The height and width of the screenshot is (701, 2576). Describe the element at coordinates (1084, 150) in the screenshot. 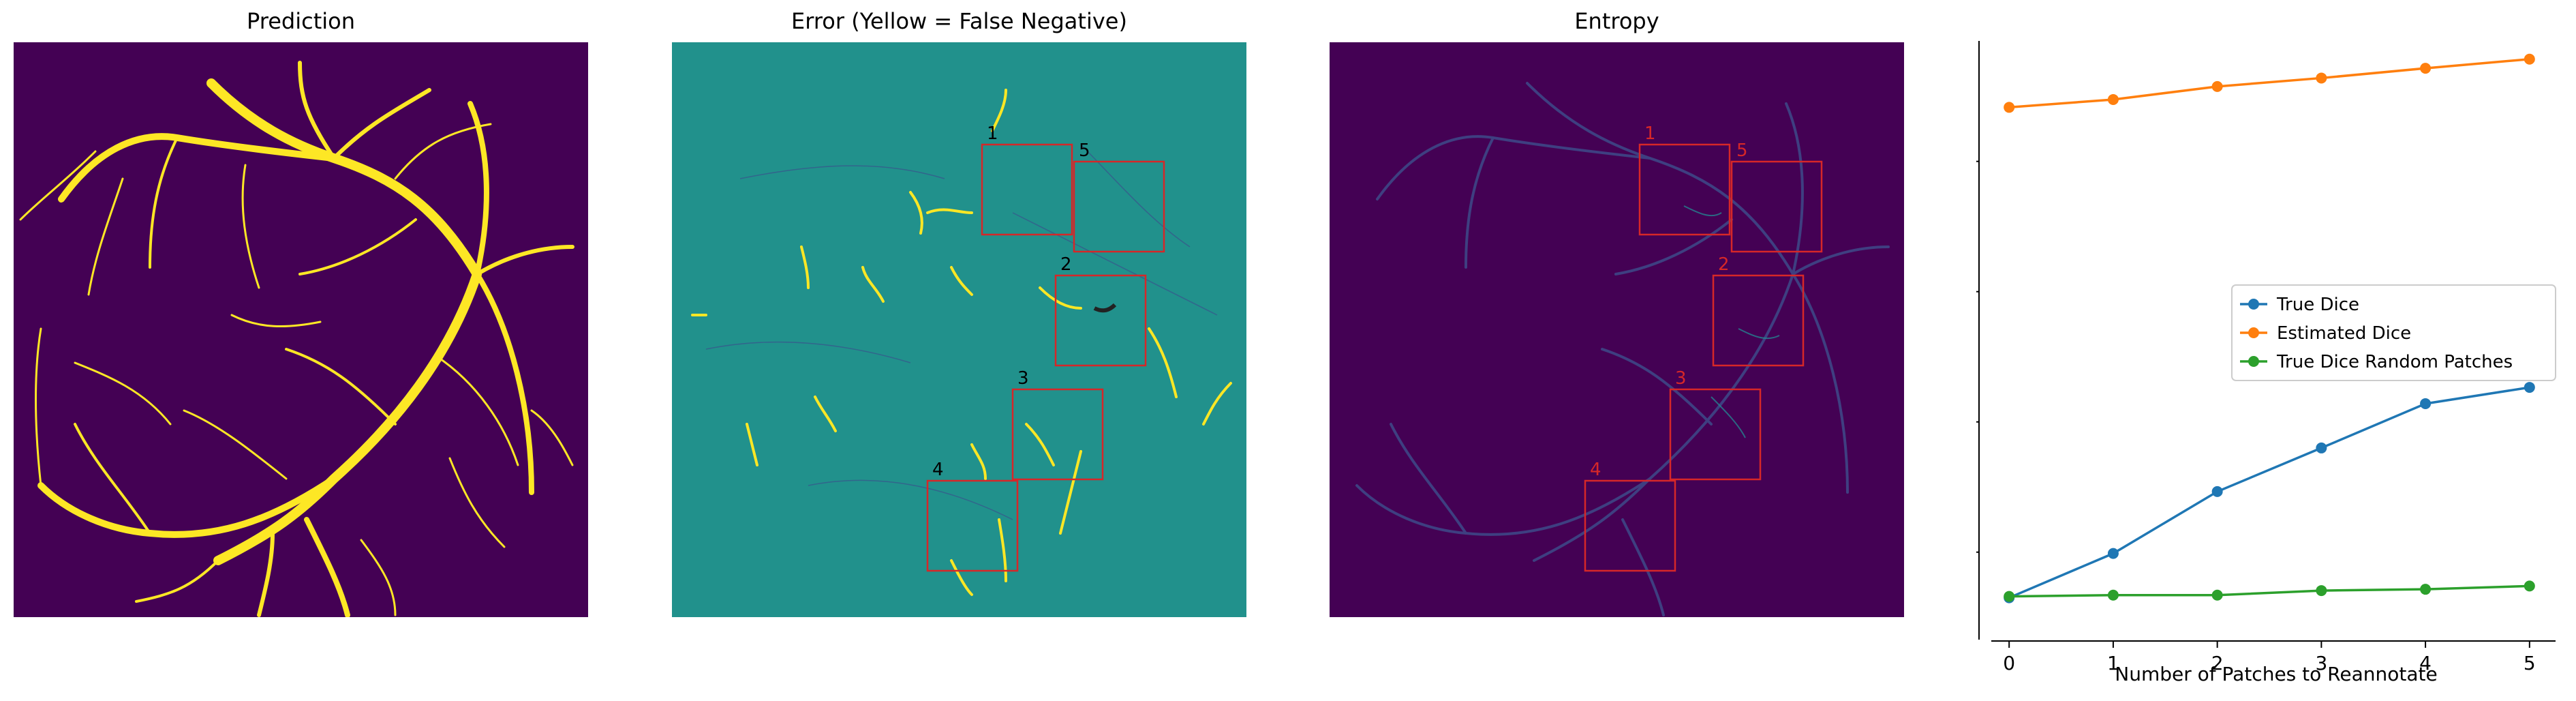

I see `error-patch-label-5: 5` at that location.